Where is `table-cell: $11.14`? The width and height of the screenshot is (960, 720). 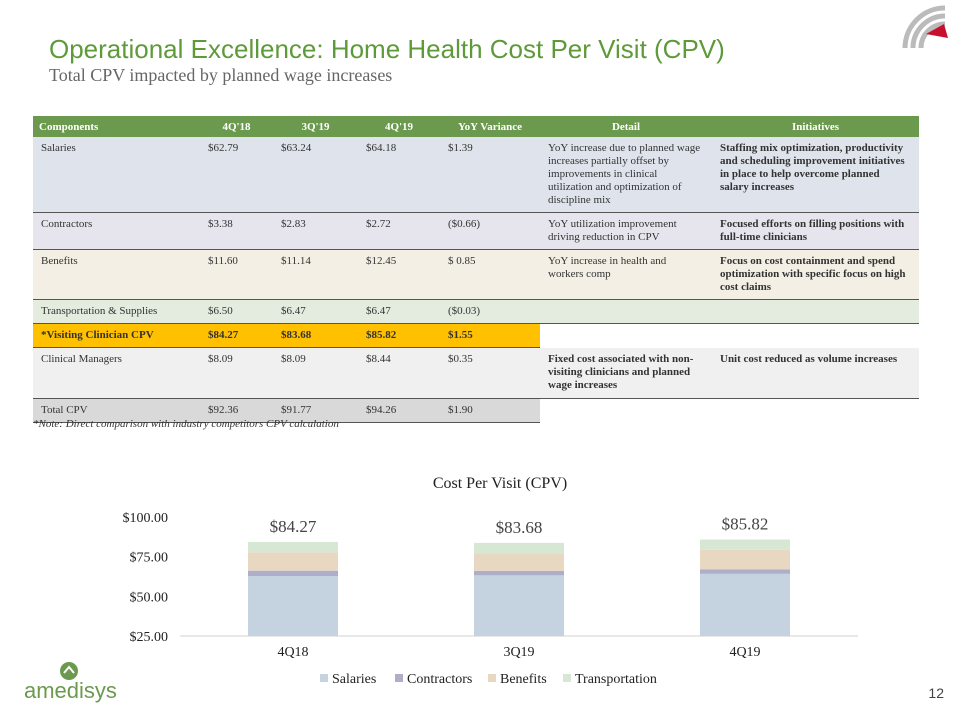 table-cell: $11.14 is located at coordinates (315, 274).